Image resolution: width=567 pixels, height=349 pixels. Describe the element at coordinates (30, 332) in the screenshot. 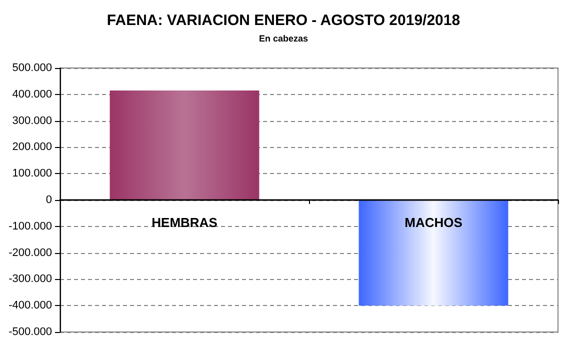

I see `y-tick-label: -500.000` at that location.